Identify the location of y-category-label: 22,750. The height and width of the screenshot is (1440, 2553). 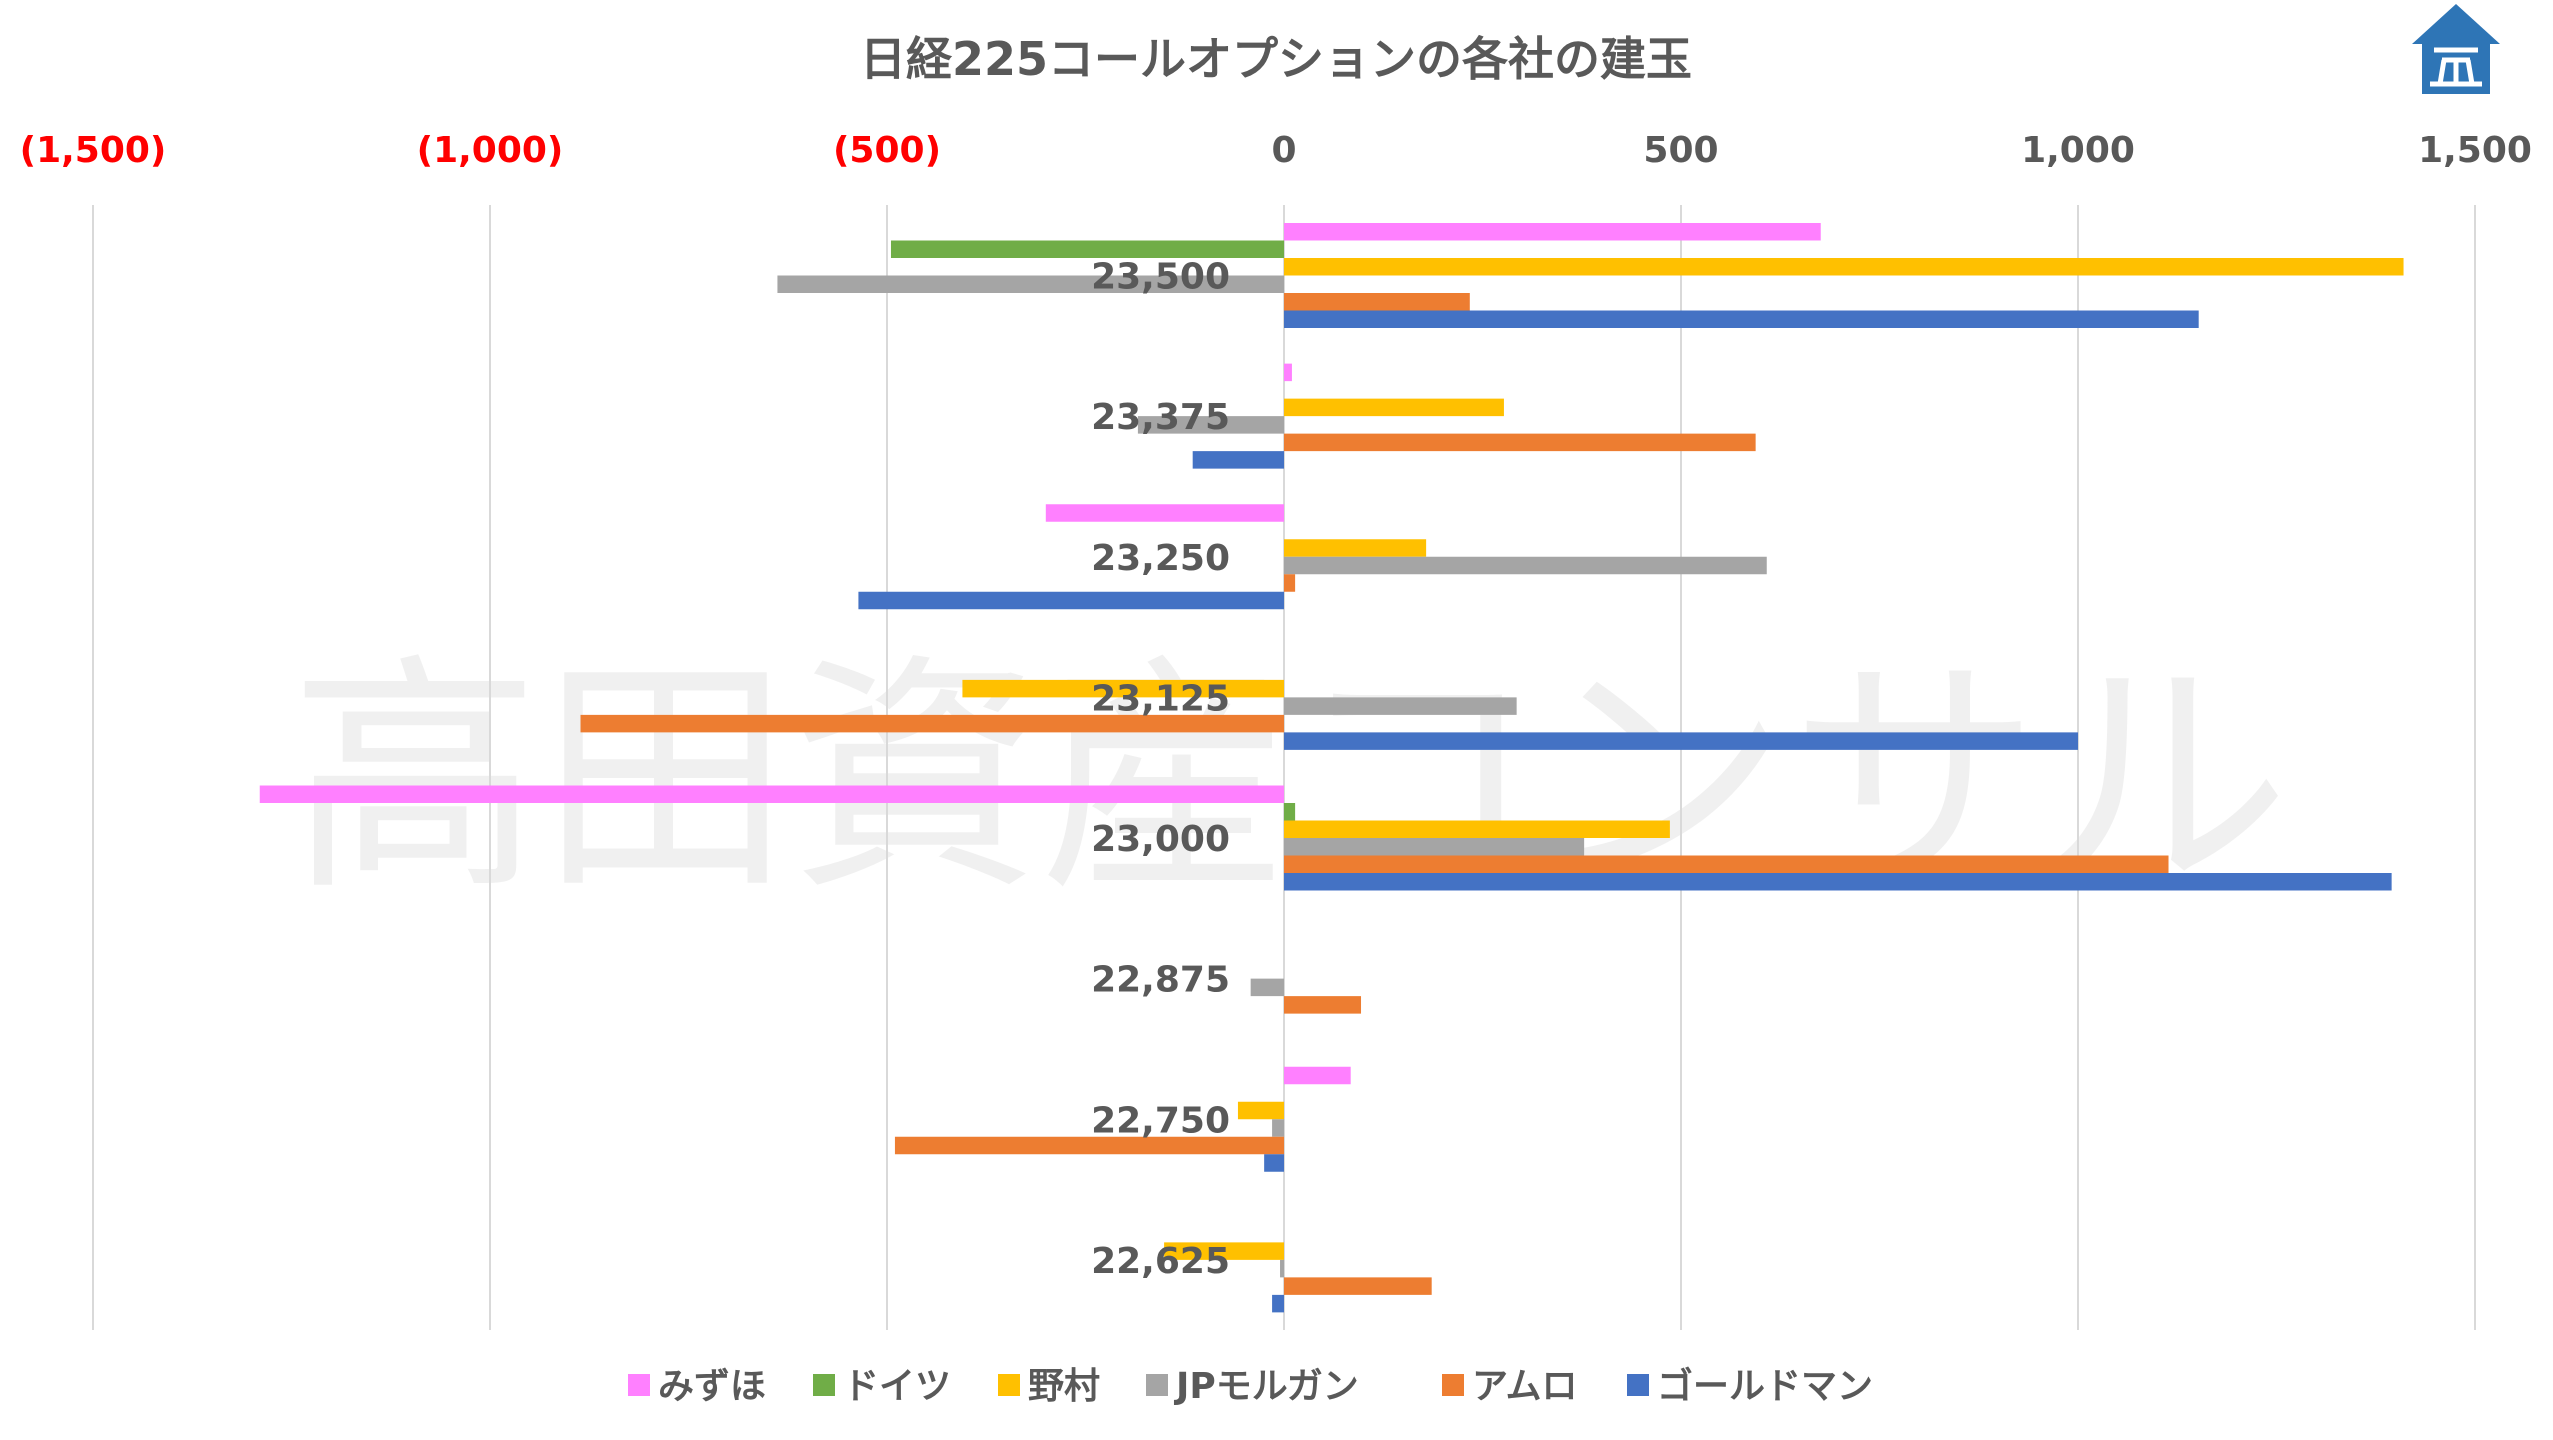
(1160, 1120).